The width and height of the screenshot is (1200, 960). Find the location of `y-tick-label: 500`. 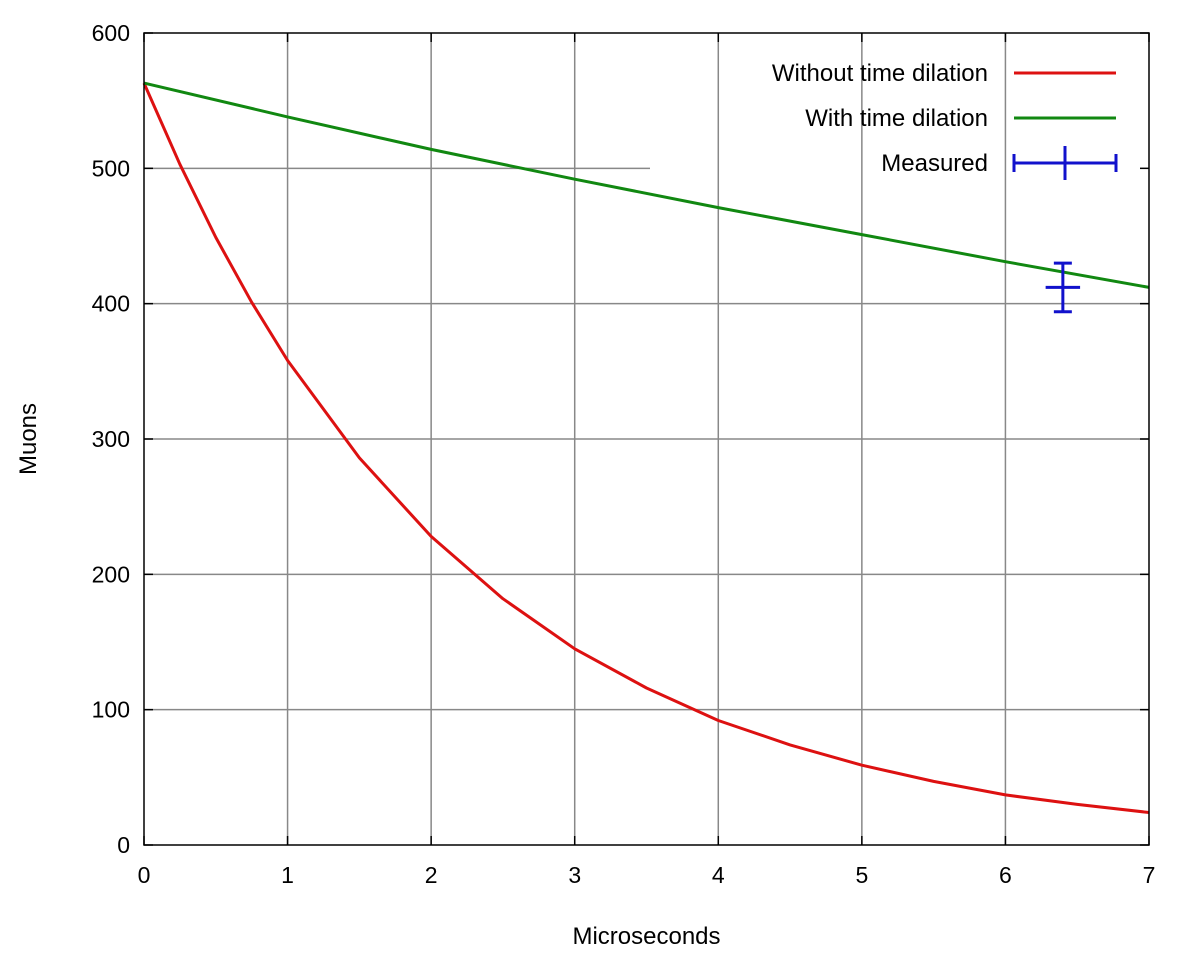

y-tick-label: 500 is located at coordinates (111, 168).